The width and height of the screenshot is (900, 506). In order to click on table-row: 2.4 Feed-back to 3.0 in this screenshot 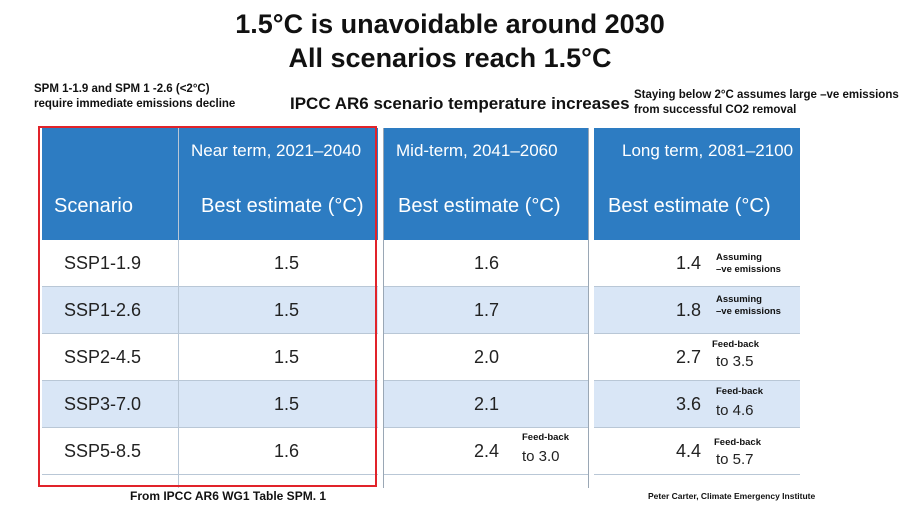, I will do `click(486, 451)`.